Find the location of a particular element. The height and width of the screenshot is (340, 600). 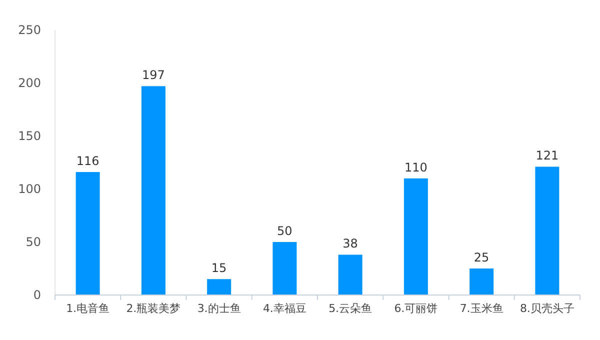

x-tick-label: 1.电音鱼 is located at coordinates (88, 308).